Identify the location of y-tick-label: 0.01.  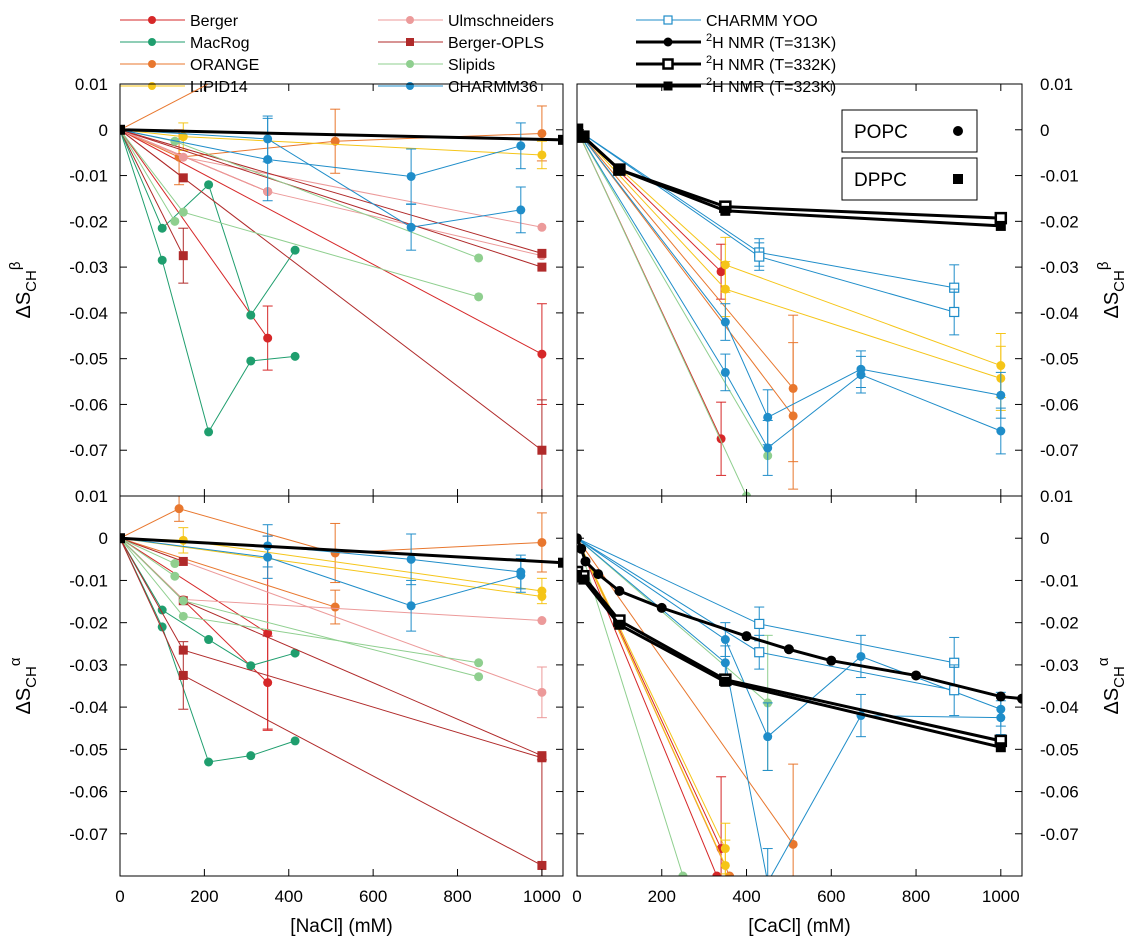
(91, 84).